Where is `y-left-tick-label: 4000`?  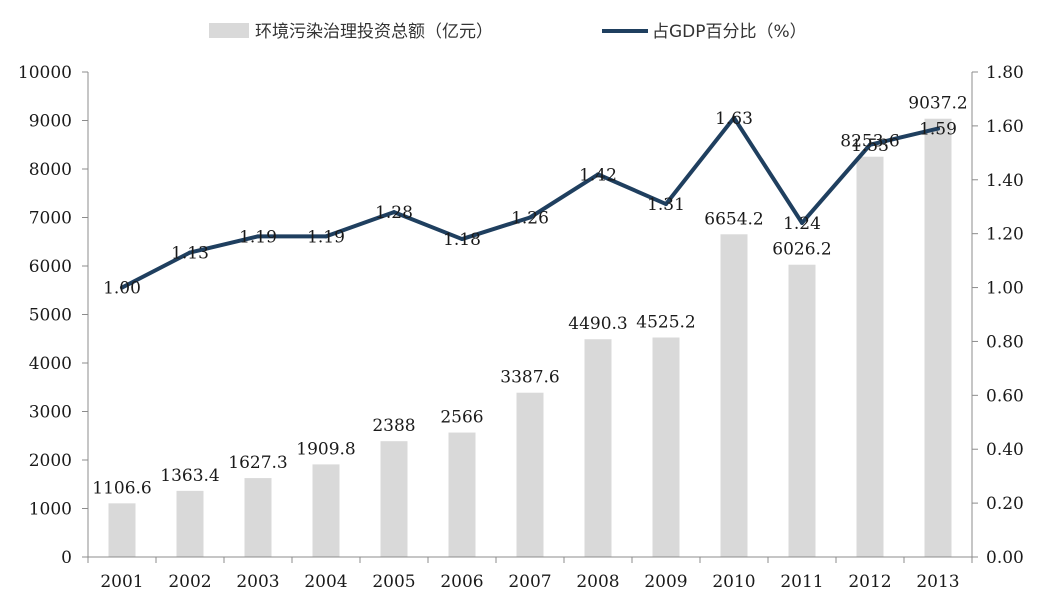 y-left-tick-label: 4000 is located at coordinates (50, 364).